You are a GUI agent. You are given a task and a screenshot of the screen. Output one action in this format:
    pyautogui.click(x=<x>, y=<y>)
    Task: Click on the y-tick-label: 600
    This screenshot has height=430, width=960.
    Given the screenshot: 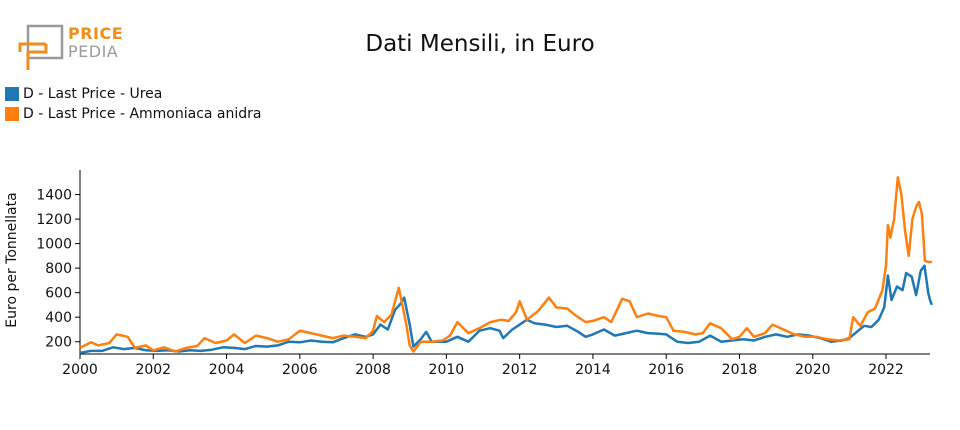 What is the action you would take?
    pyautogui.click(x=58, y=294)
    